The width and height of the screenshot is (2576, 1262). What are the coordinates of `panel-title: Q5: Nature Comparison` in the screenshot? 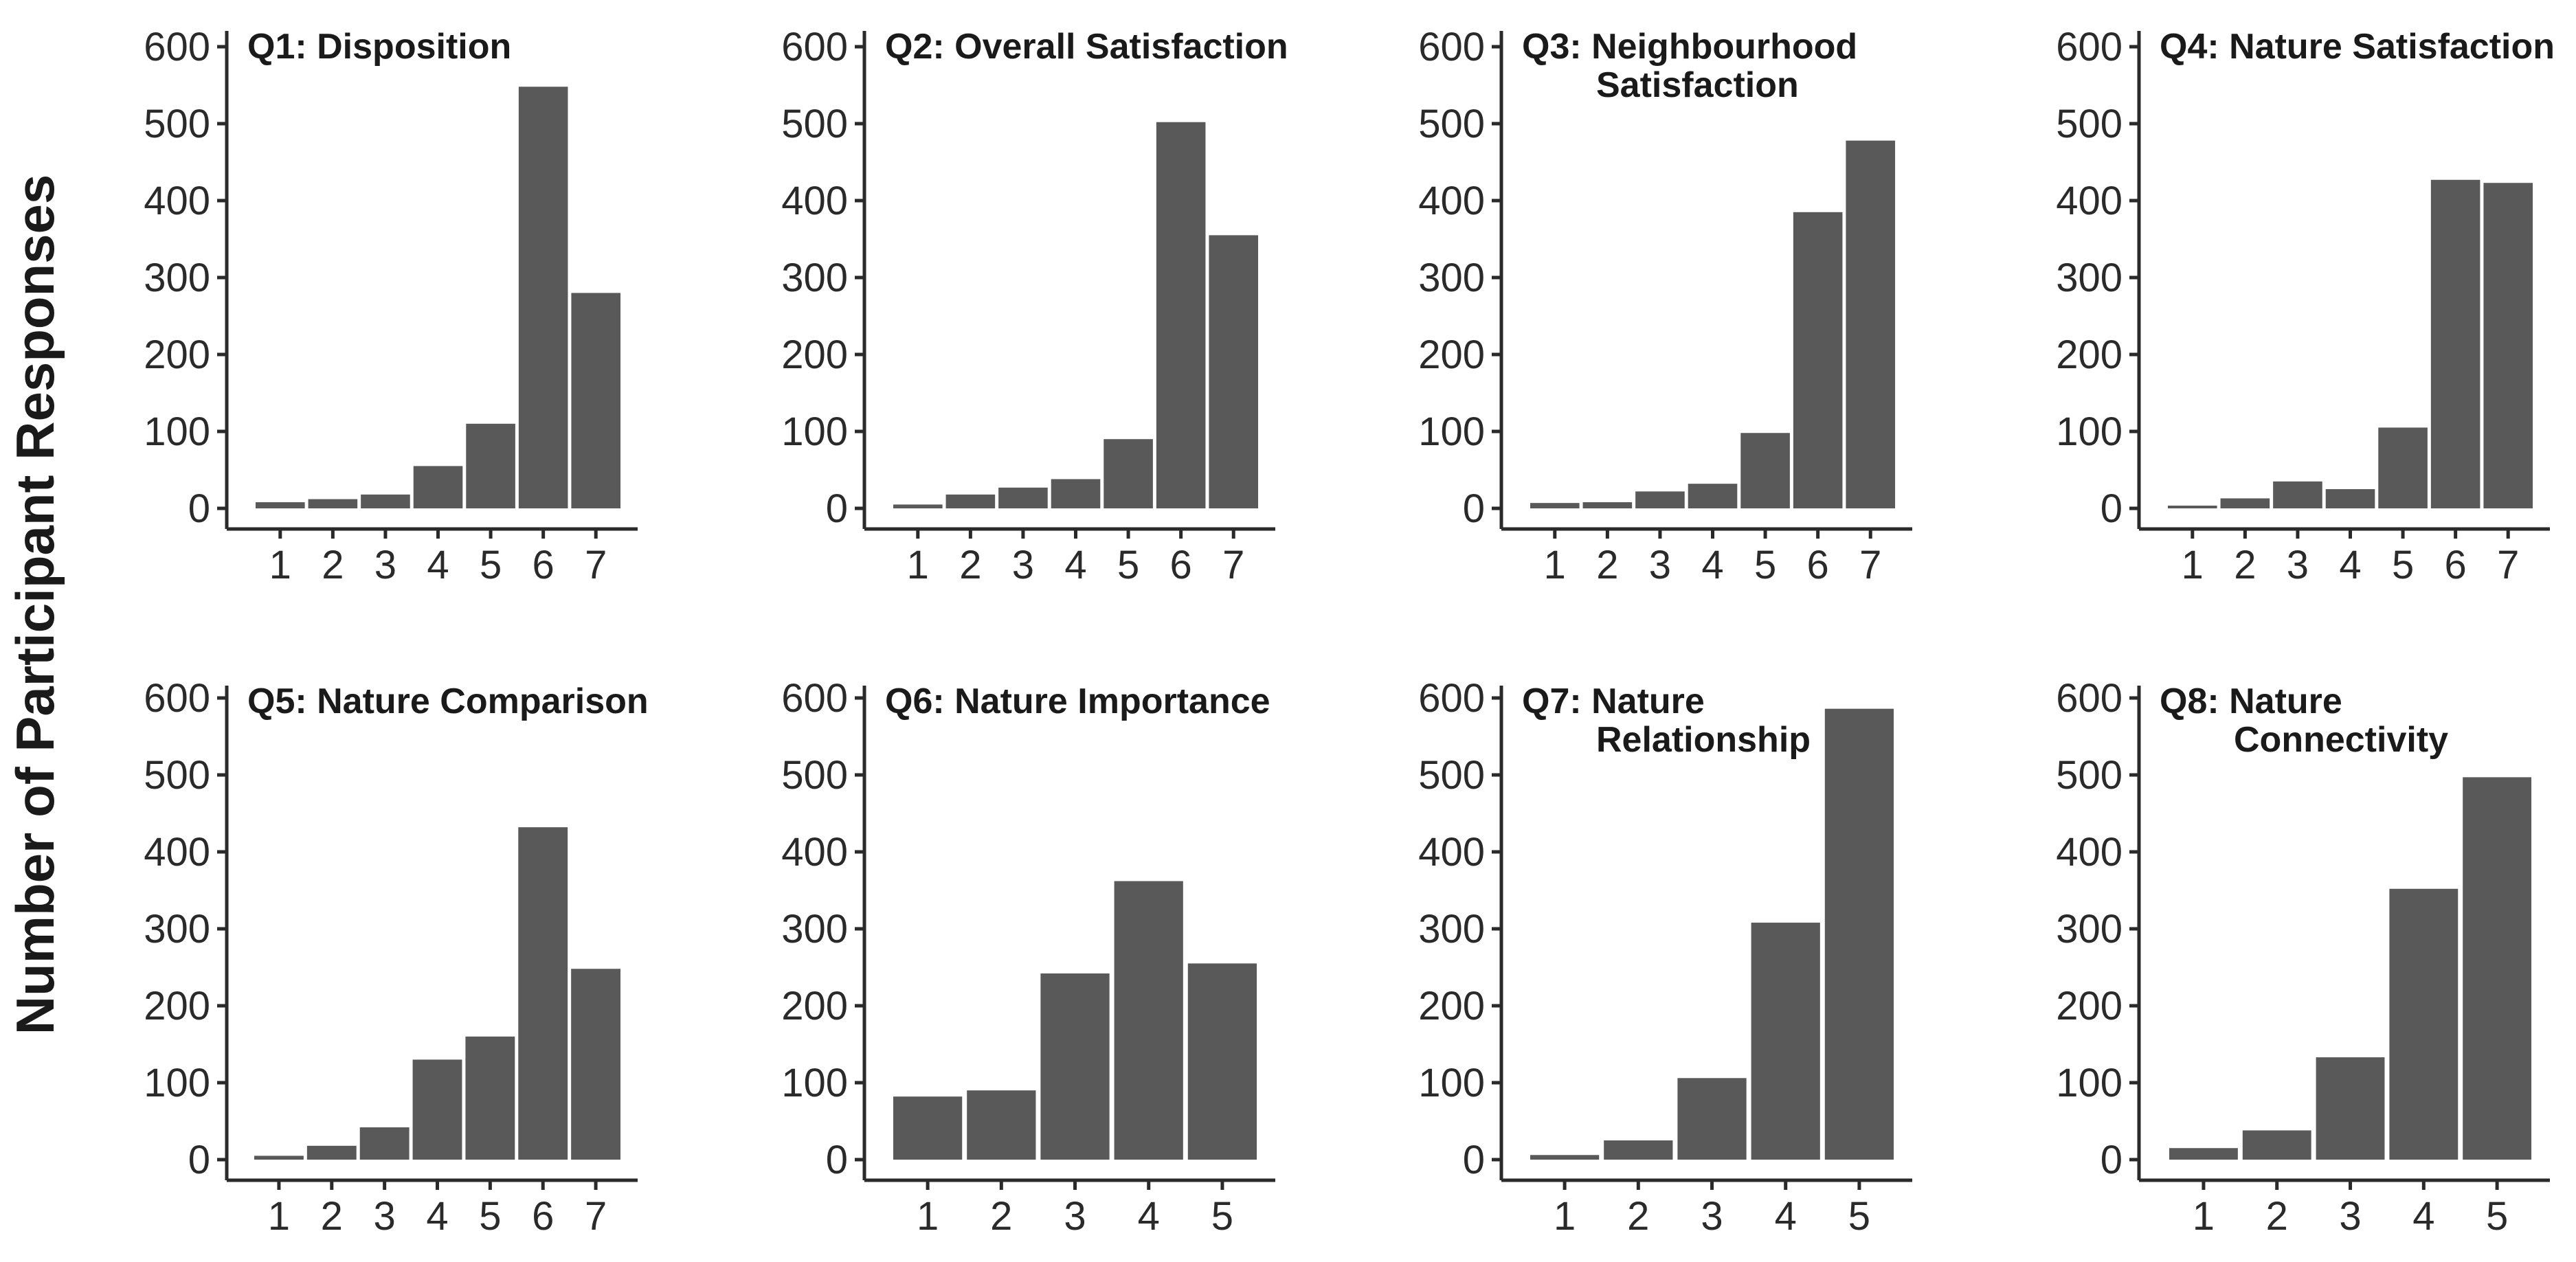 It's located at (448, 701).